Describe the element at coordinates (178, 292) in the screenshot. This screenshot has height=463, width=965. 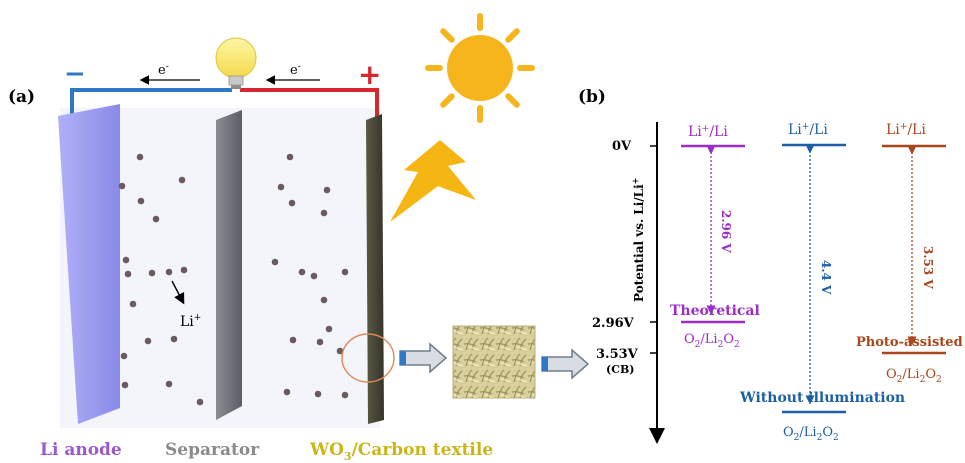
I see `li-ion-arrow` at that location.